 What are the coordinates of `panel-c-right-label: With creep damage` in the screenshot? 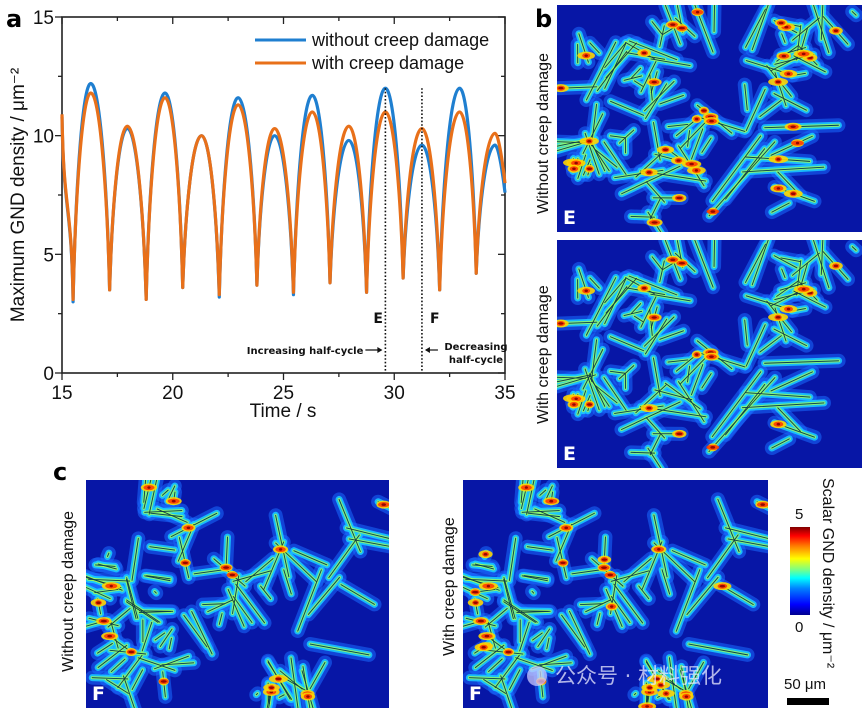 It's located at (449, 586).